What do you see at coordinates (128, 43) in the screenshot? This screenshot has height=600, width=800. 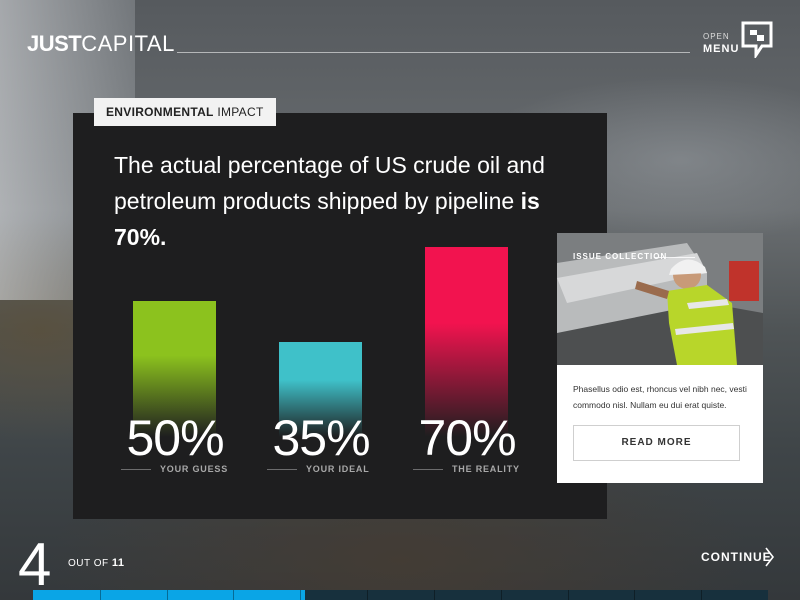 I see `logo-light: CAPITAL` at bounding box center [128, 43].